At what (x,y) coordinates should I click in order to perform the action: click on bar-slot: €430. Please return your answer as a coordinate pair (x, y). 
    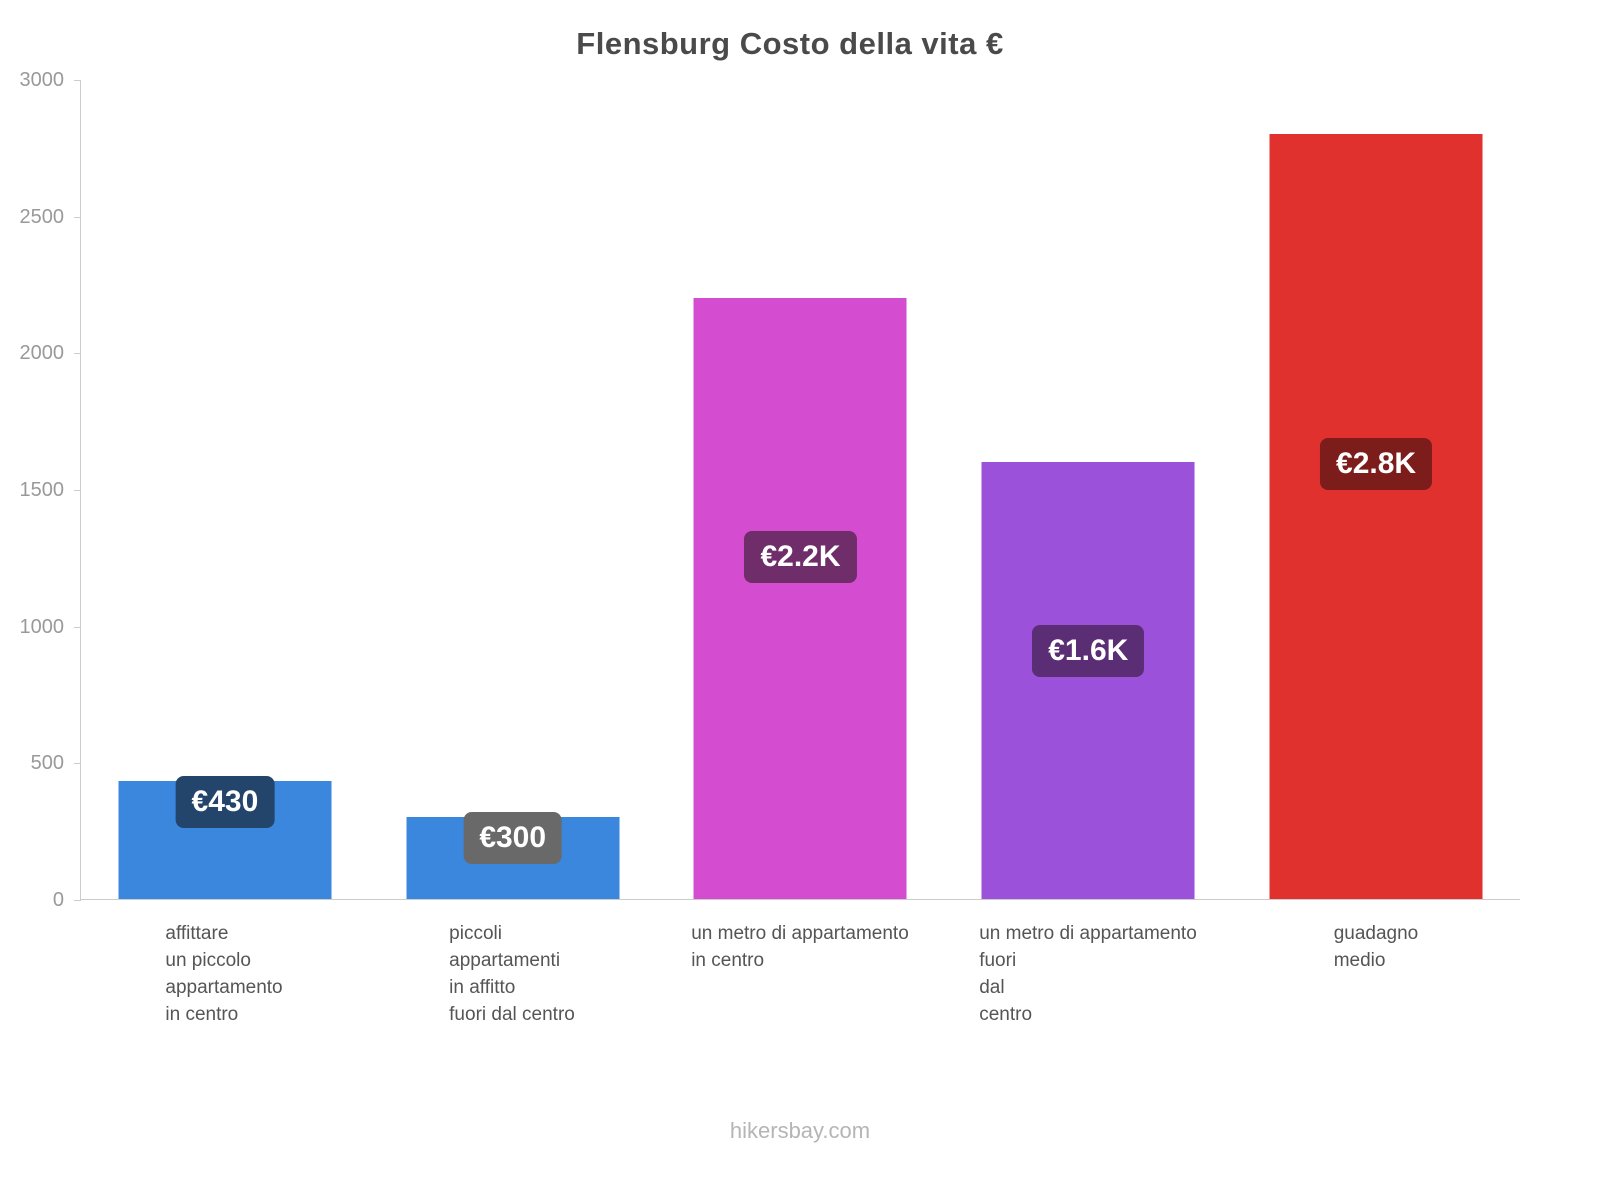
    Looking at the image, I should click on (225, 489).